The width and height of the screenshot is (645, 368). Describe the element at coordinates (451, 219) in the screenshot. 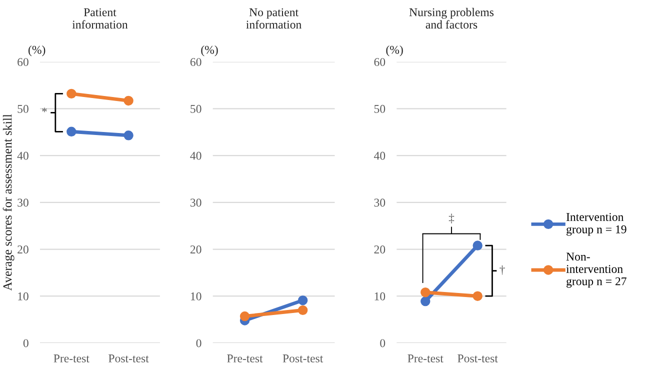

I see `annotation: ‡` at that location.